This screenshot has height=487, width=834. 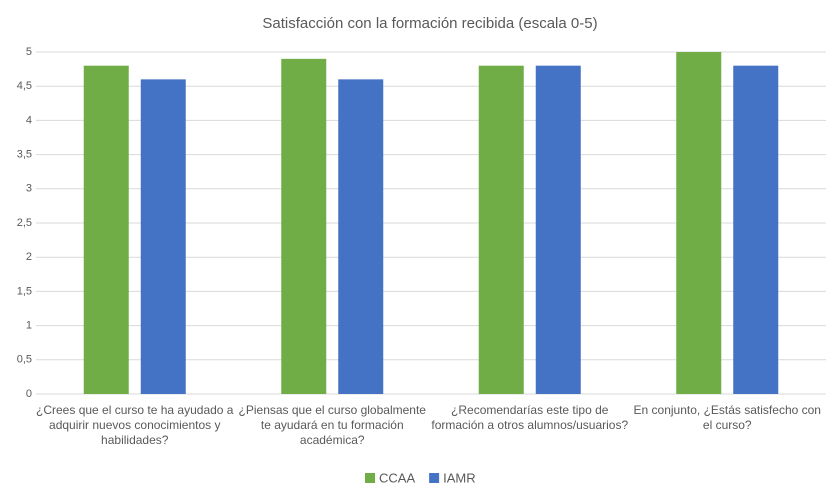 What do you see at coordinates (29, 326) in the screenshot?
I see `y-tick-label: 1` at bounding box center [29, 326].